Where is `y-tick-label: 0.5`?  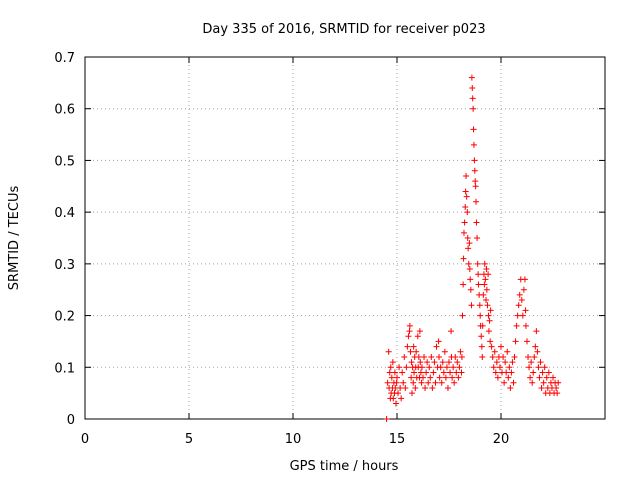 y-tick-label: 0.5 is located at coordinates (64, 161).